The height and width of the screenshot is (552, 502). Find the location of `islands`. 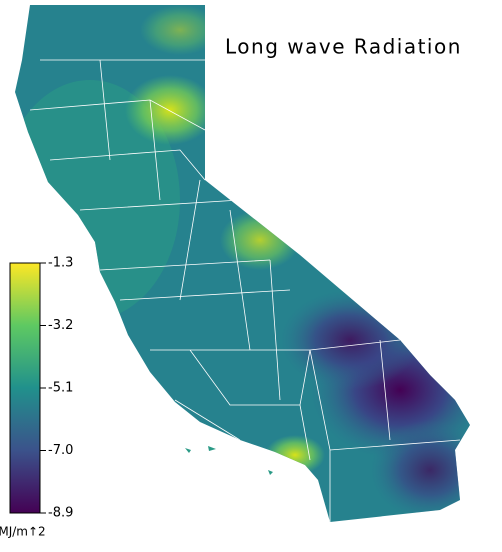

islands is located at coordinates (229, 460).